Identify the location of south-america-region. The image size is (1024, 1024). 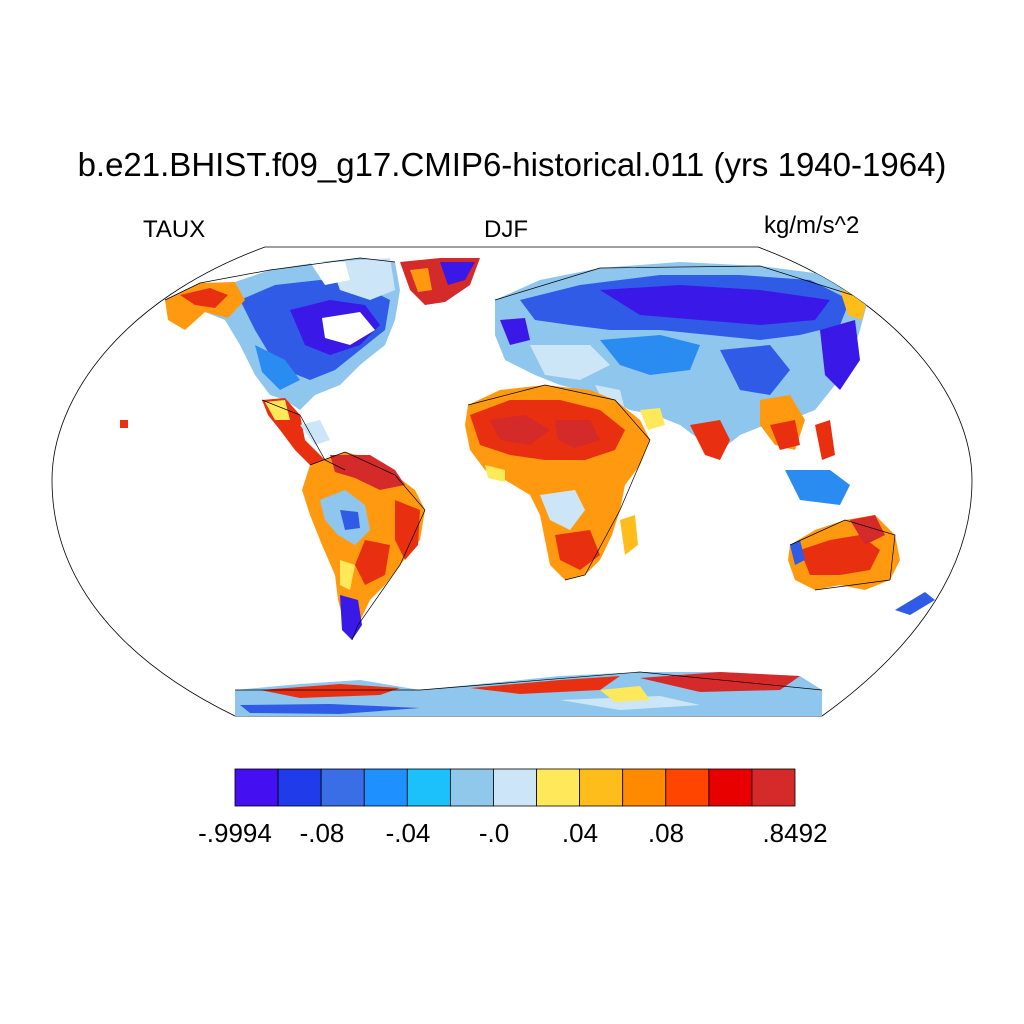
(363, 546).